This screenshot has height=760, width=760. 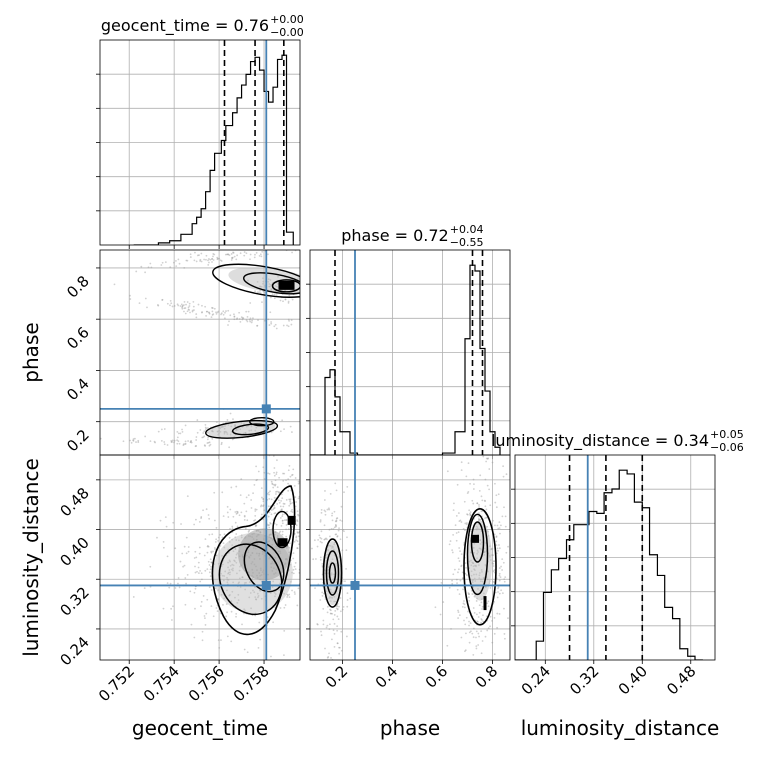 I want to click on contour-line, so click(x=242, y=429).